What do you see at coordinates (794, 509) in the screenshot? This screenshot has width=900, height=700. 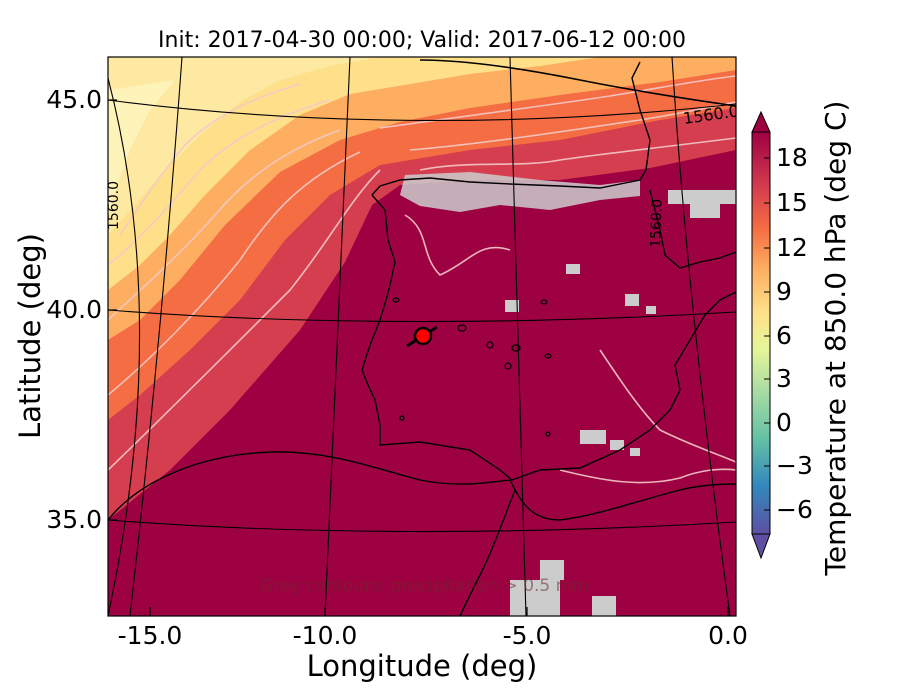 I see `colorbar-tick-label: −6` at bounding box center [794, 509].